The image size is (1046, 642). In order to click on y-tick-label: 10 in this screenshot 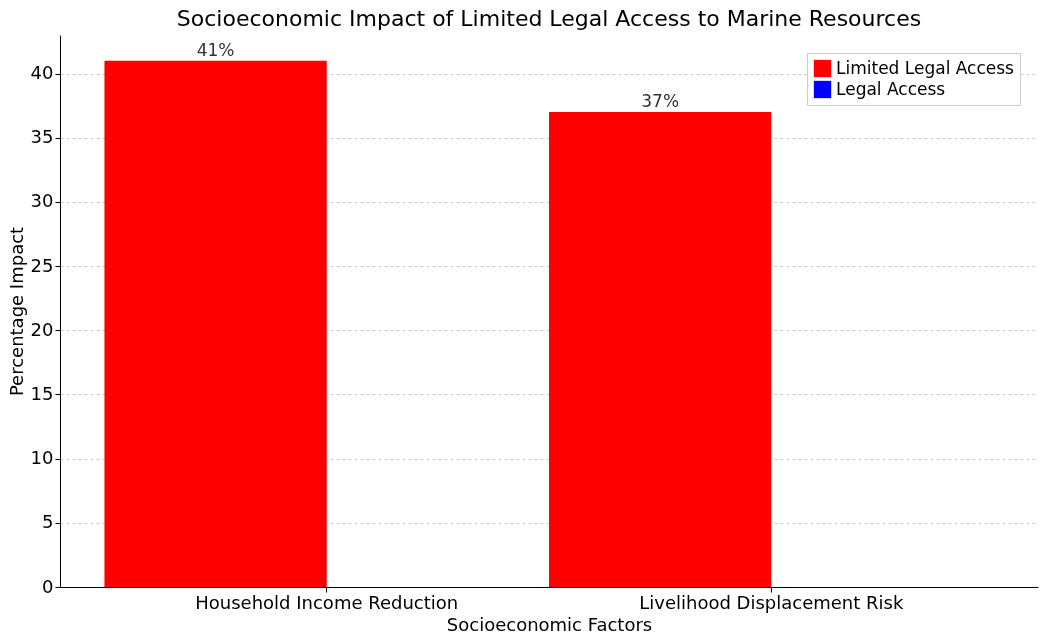, I will do `click(42, 458)`.